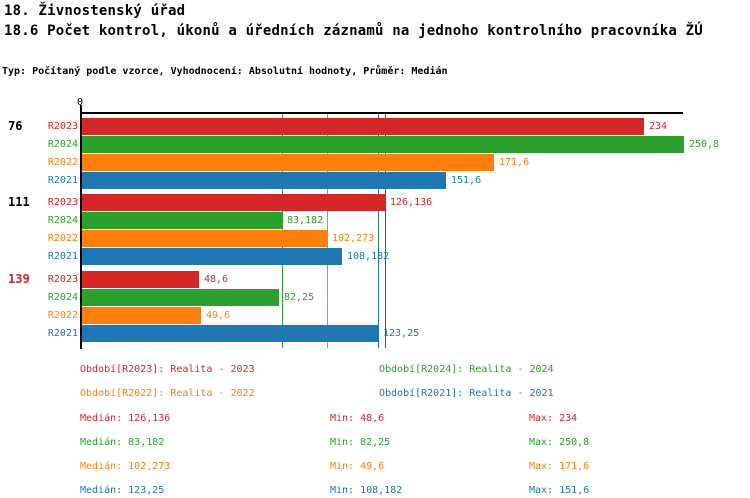 The image size is (750, 498). I want to click on group-label: 111, so click(19, 202).